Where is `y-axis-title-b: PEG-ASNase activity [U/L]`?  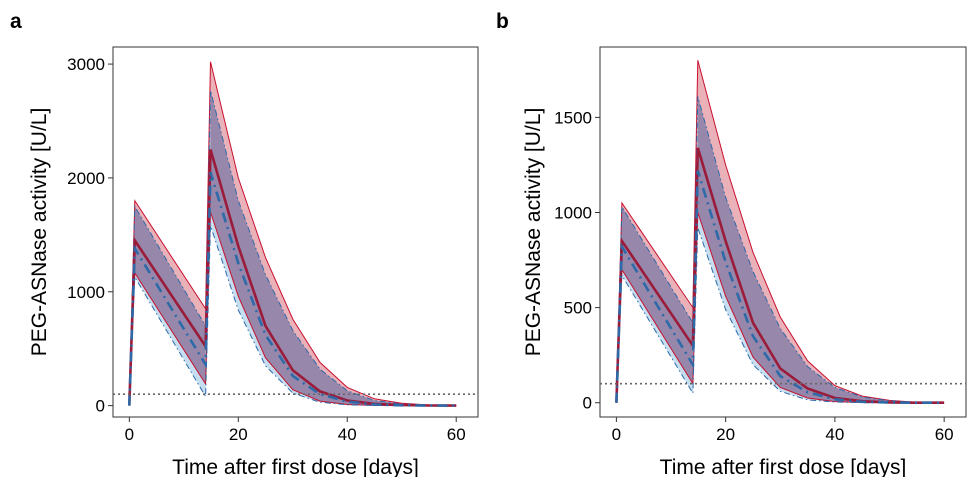
y-axis-title-b: PEG-ASNase activity [U/L] is located at coordinates (533, 232).